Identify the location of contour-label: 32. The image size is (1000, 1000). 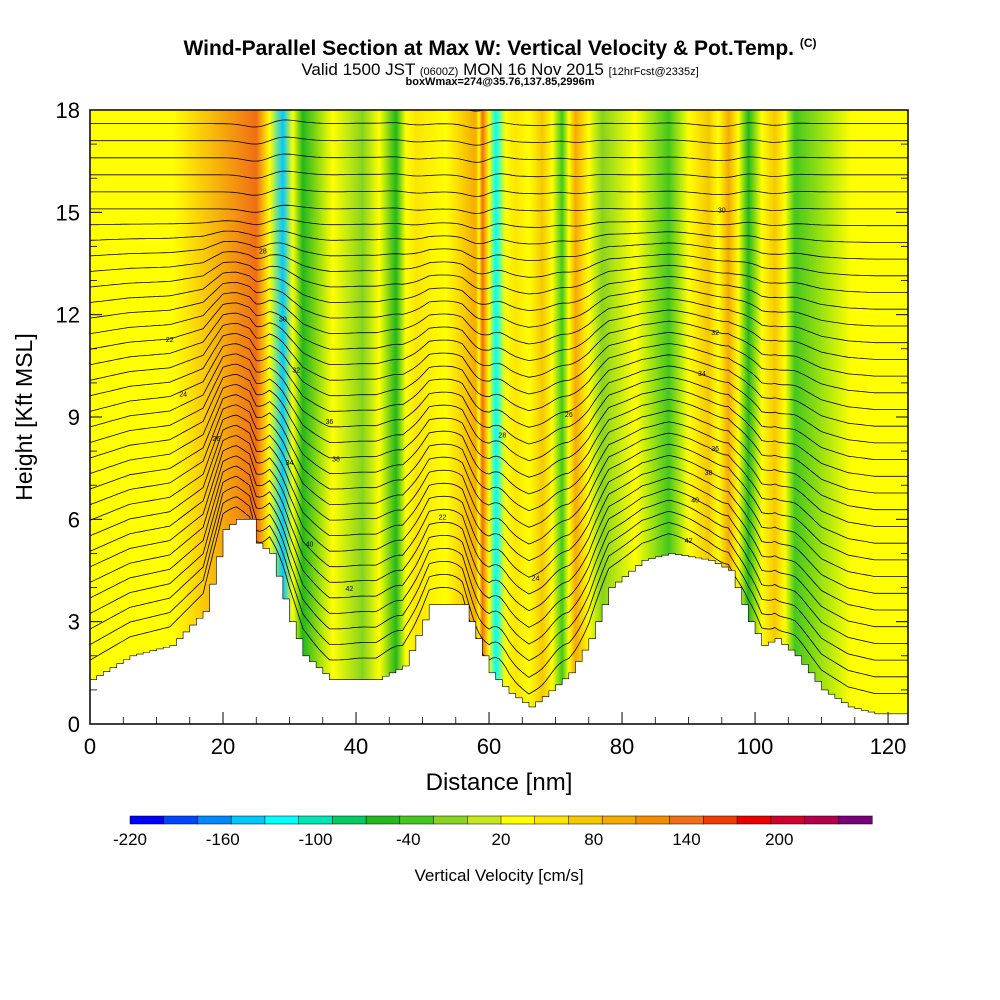
(715, 333).